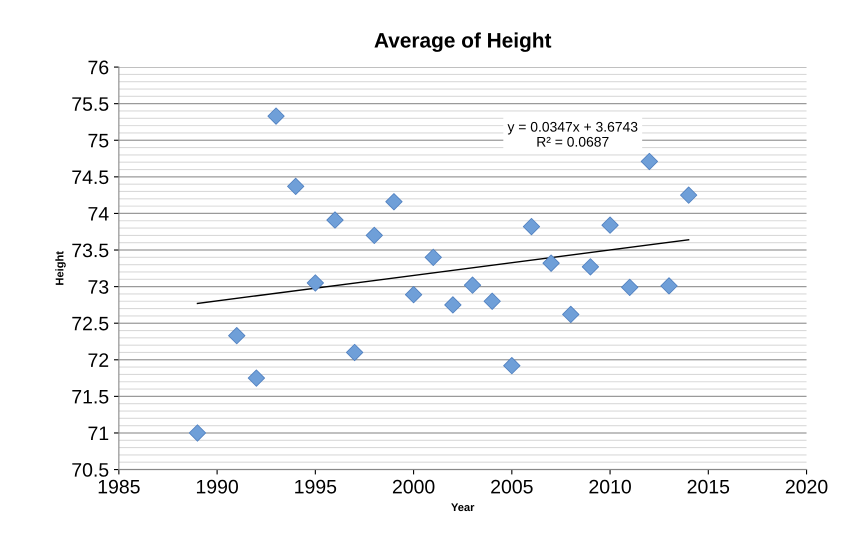 The image size is (849, 559). Describe the element at coordinates (90, 250) in the screenshot. I see `y-tick-label: 73.5` at that location.